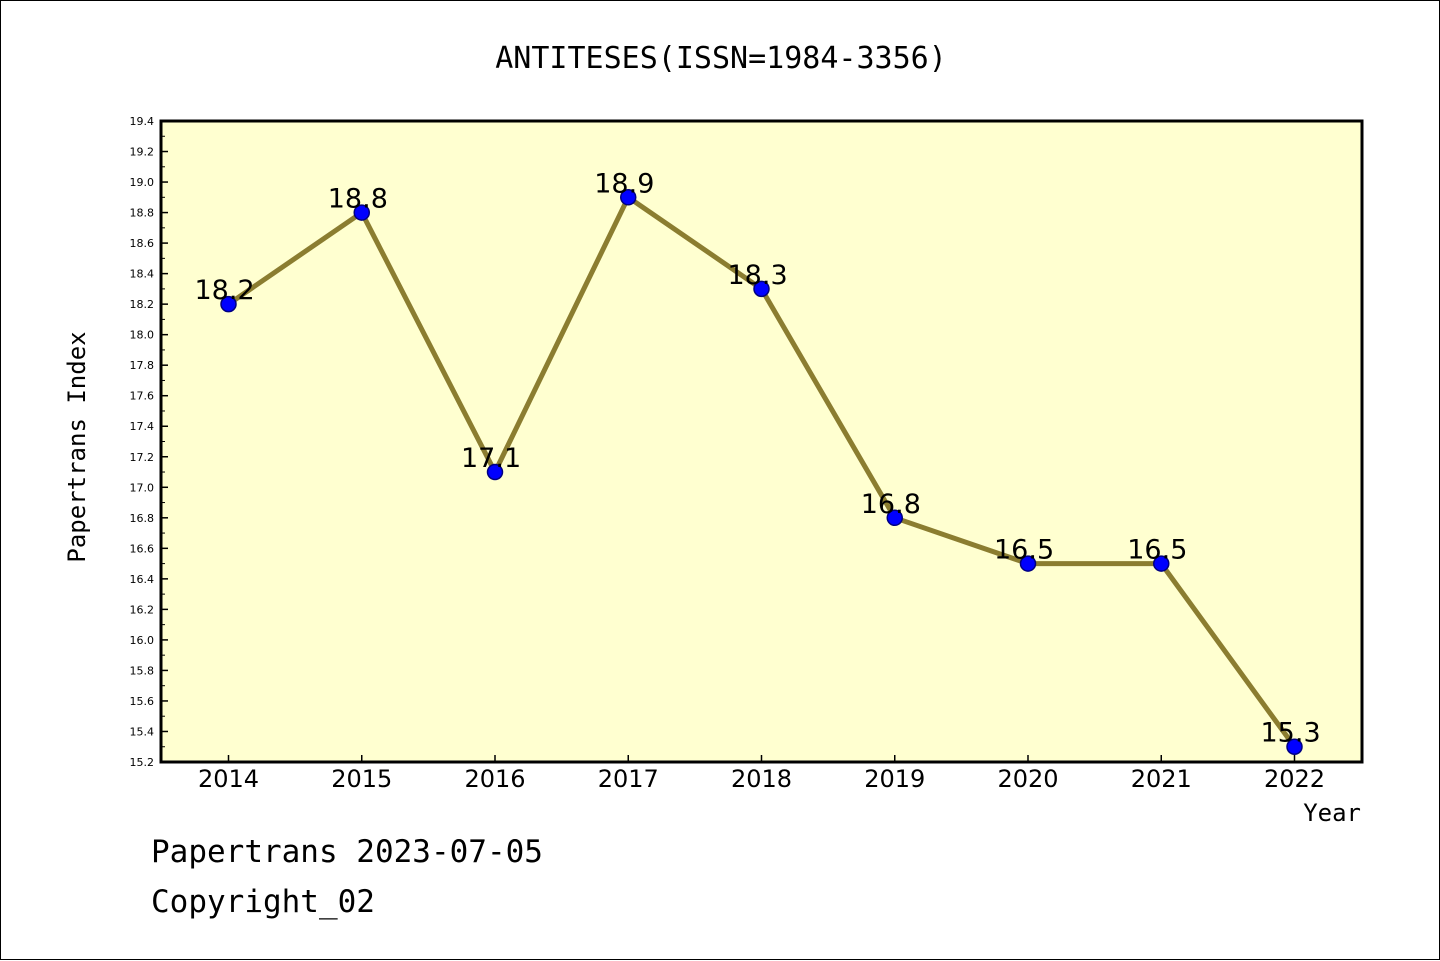 This screenshot has width=1440, height=961. What do you see at coordinates (624, 183) in the screenshot?
I see `data-label: 18.9` at bounding box center [624, 183].